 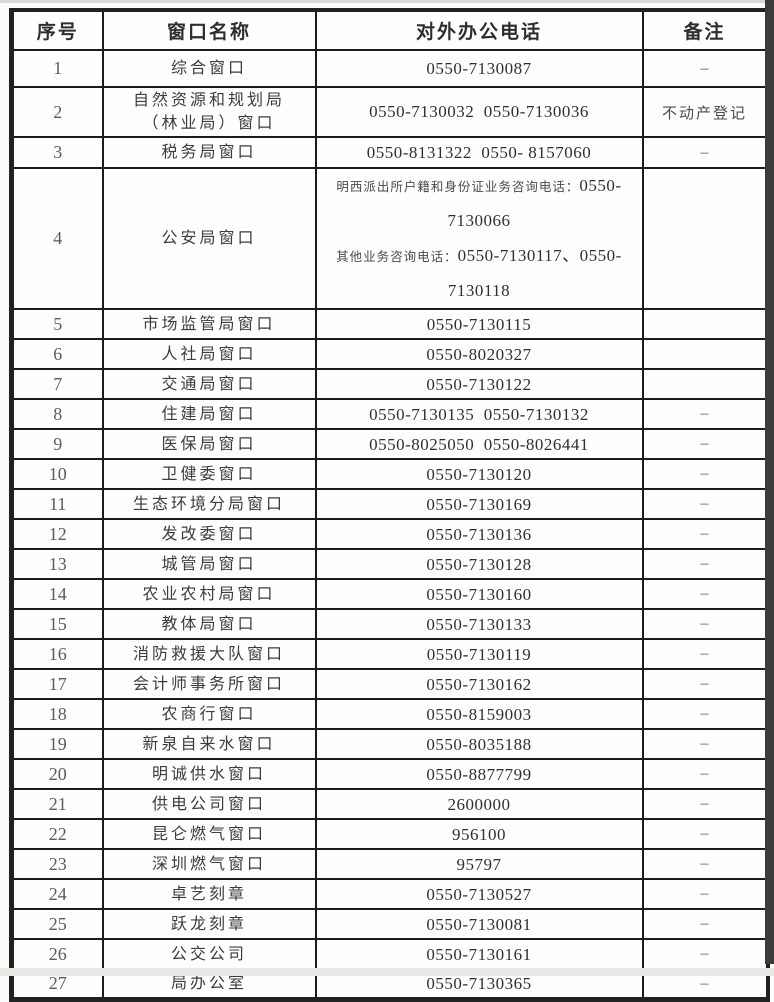 What do you see at coordinates (534, 272) in the screenshot?
I see `phone-part-number: 0550-7130117、0550-7130118` at bounding box center [534, 272].